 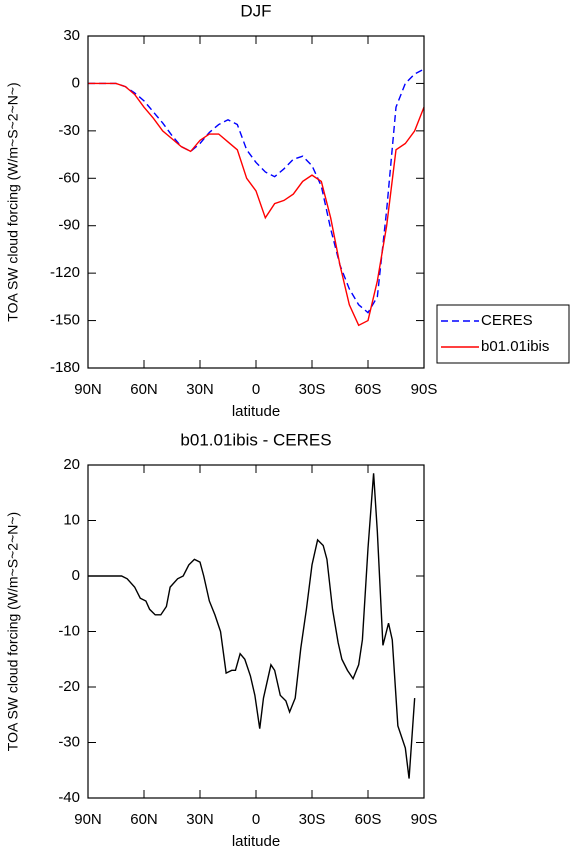 What do you see at coordinates (69, 177) in the screenshot?
I see `y-tick-label: -60` at bounding box center [69, 177].